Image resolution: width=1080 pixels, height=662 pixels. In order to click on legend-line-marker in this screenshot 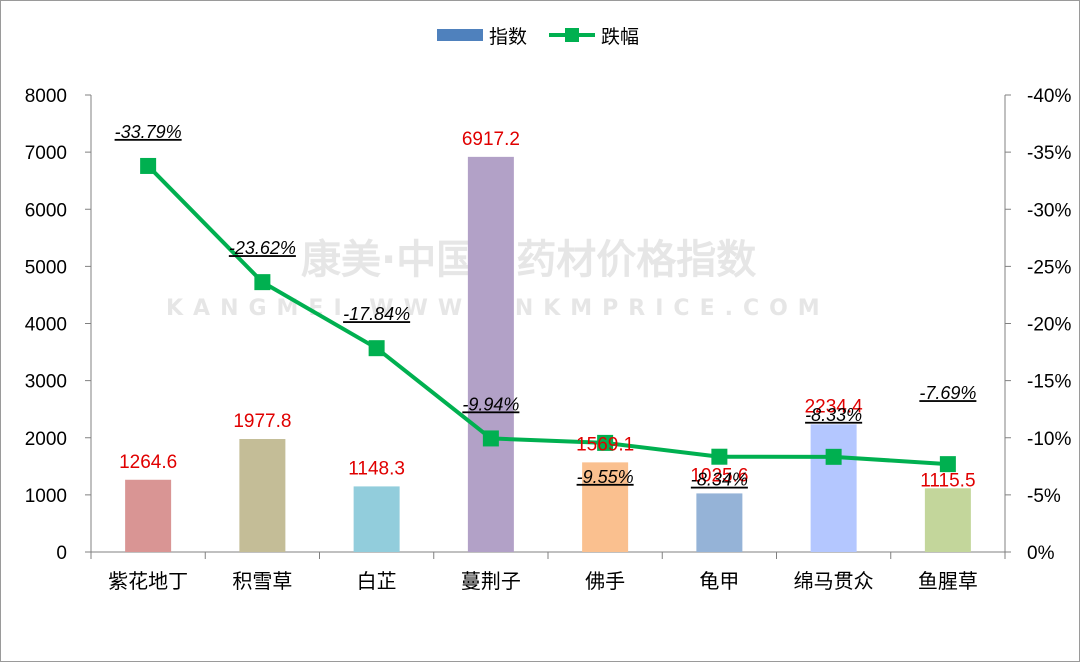, I will do `click(572, 35)`.